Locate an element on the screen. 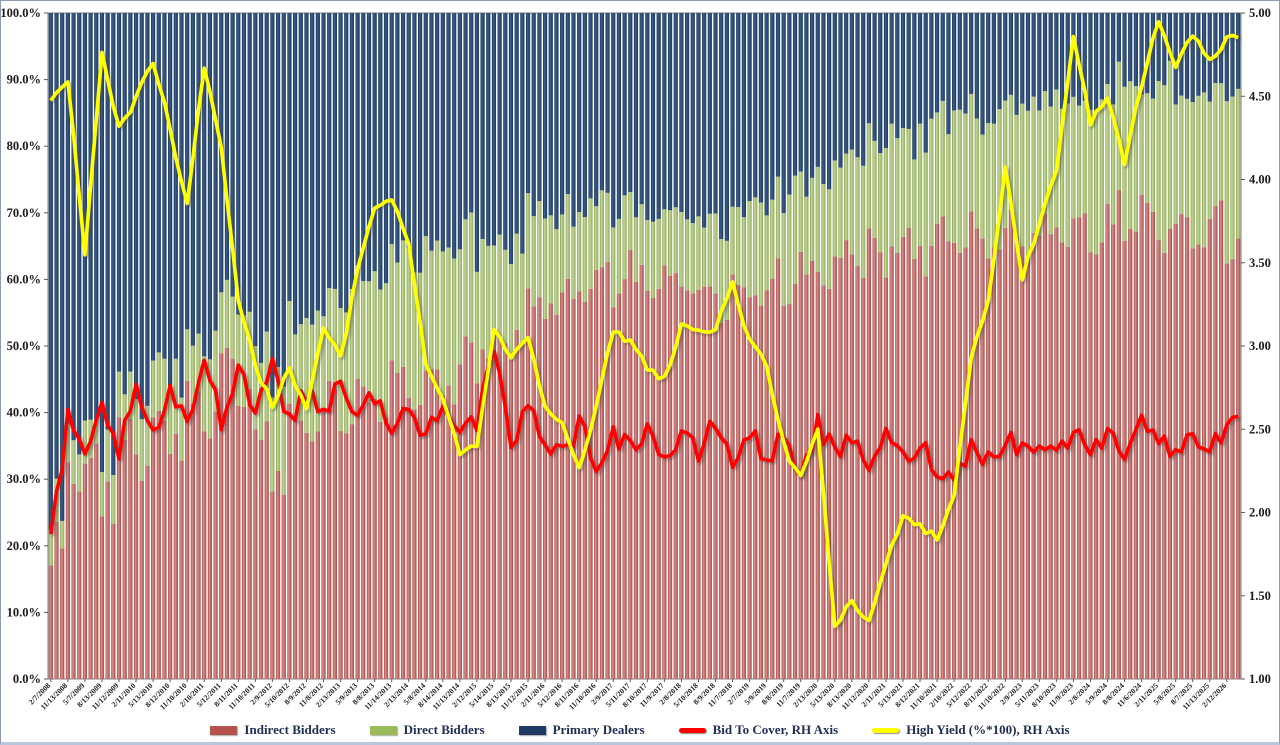  y-axis-tick-label-left: 80.0% is located at coordinates (24, 146).